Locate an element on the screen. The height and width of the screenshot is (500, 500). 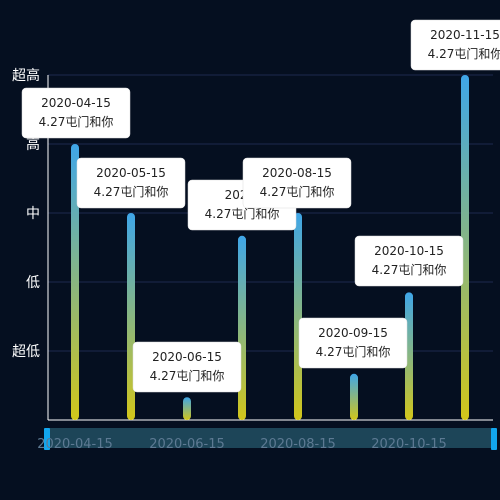
tooltip: 2020-04-15 4.27屯门和你 is located at coordinates (76, 113).